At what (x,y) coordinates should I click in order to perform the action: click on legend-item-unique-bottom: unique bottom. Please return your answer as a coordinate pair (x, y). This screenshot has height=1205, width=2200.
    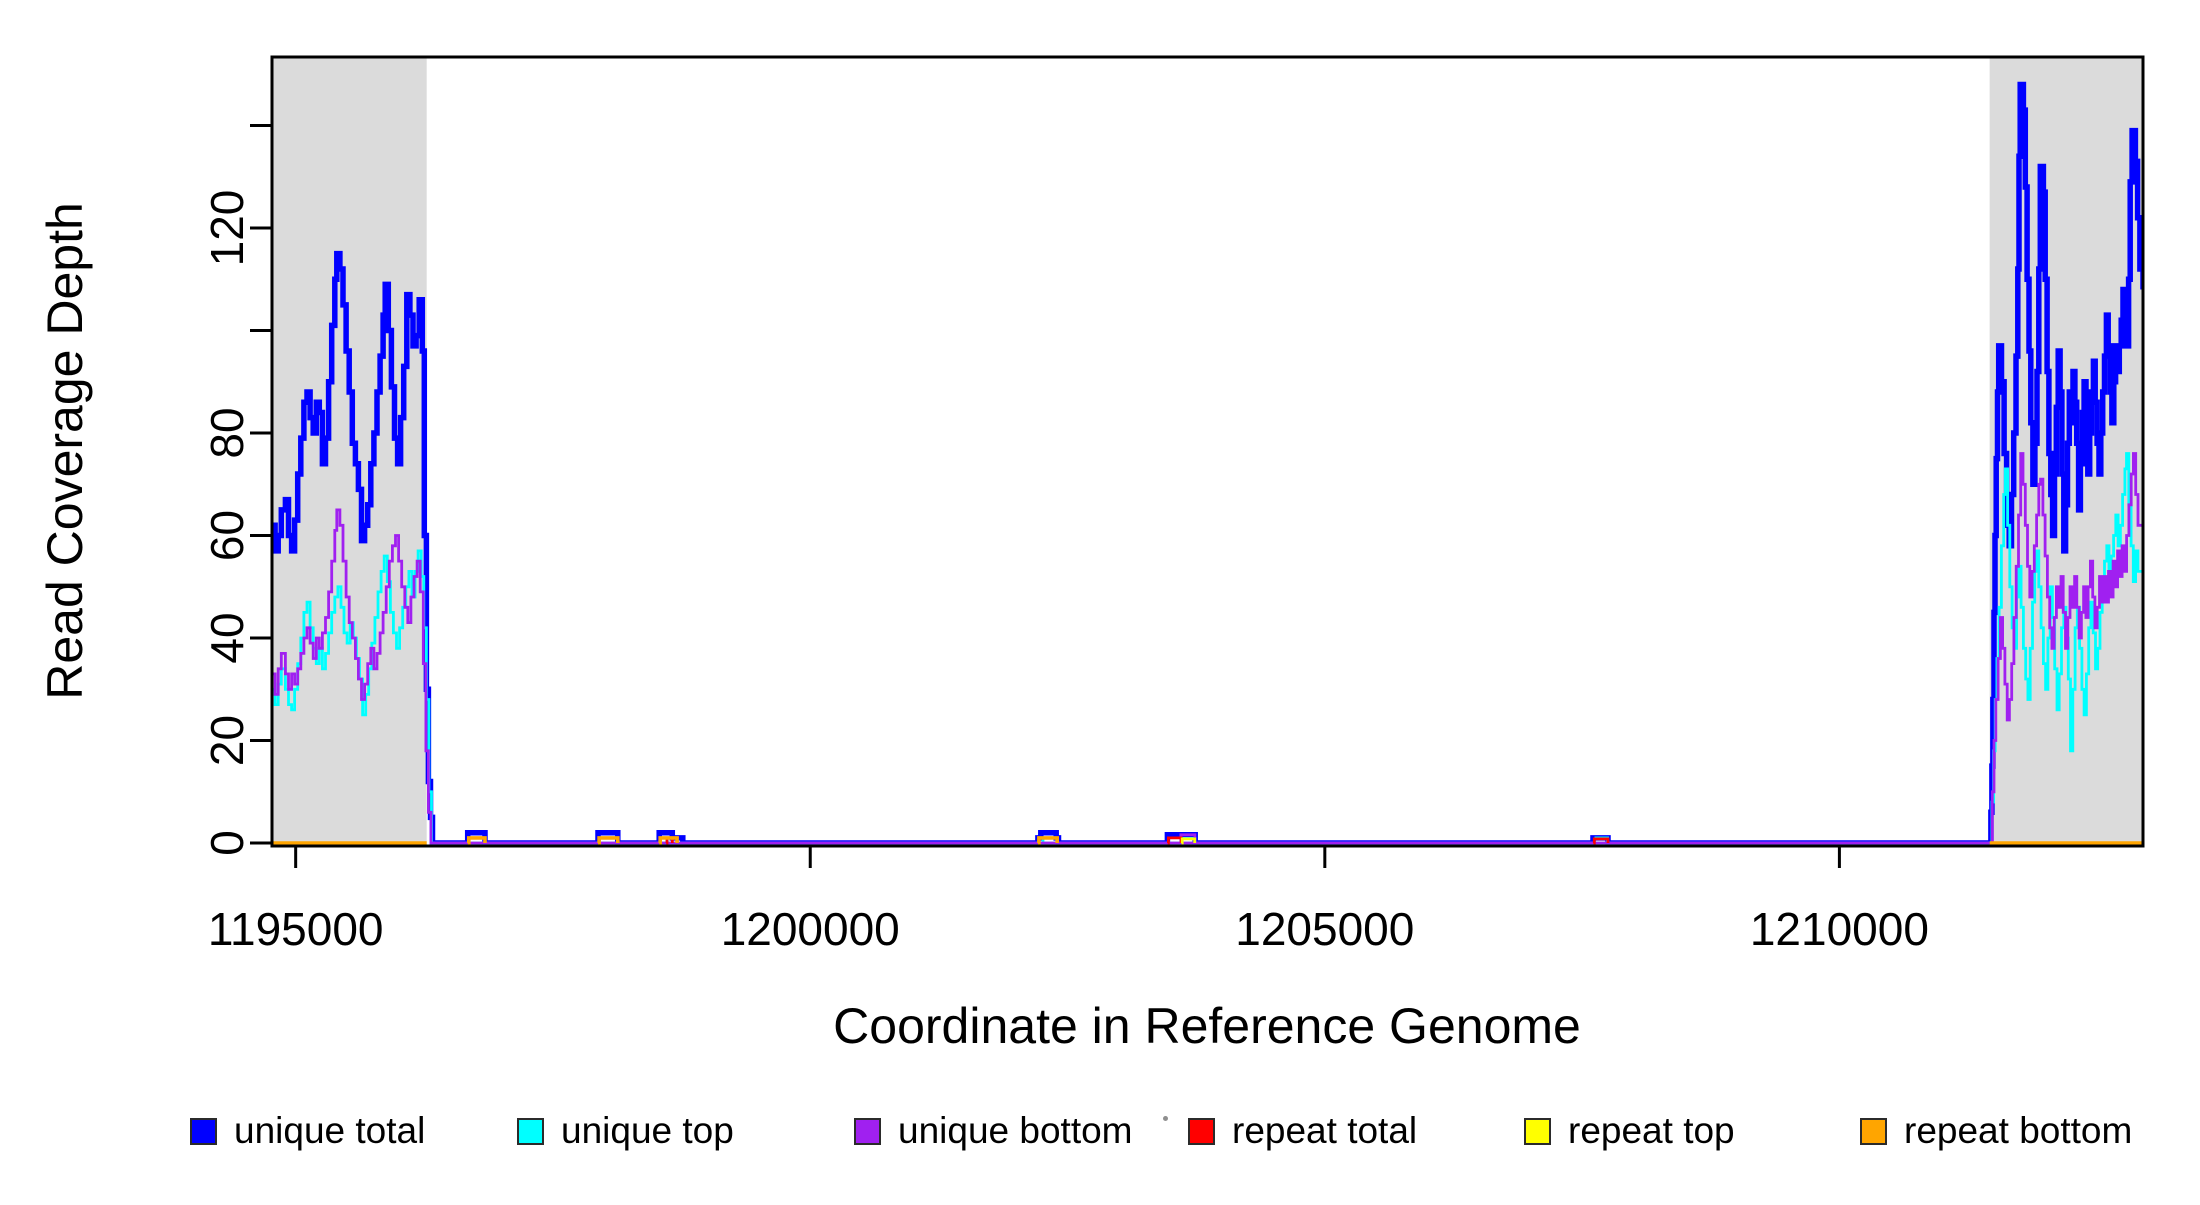
    Looking at the image, I should click on (993, 1131).